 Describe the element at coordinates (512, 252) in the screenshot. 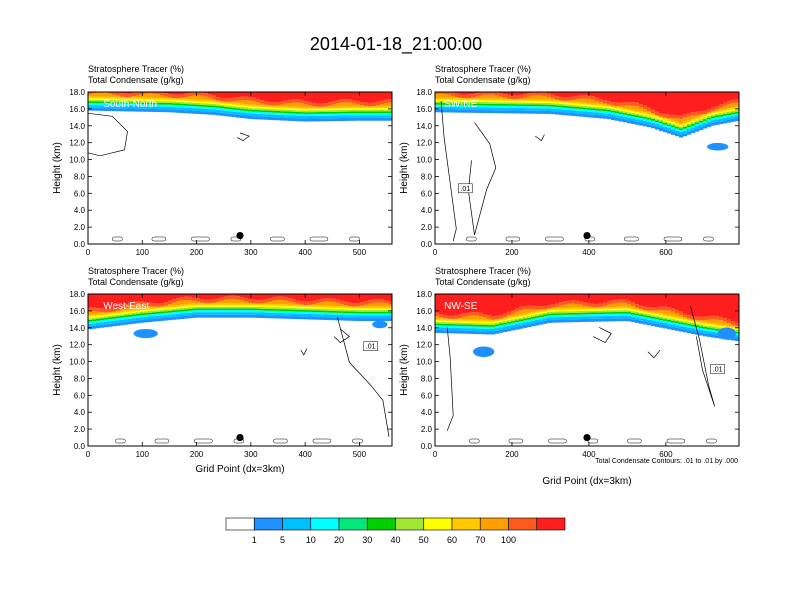

I see `x-tick-label: 200` at that location.